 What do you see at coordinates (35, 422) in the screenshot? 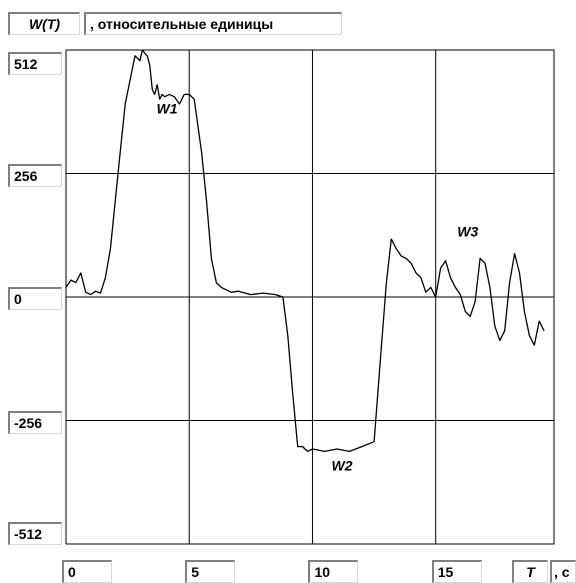
I see `y-tick-label: -256` at bounding box center [35, 422].